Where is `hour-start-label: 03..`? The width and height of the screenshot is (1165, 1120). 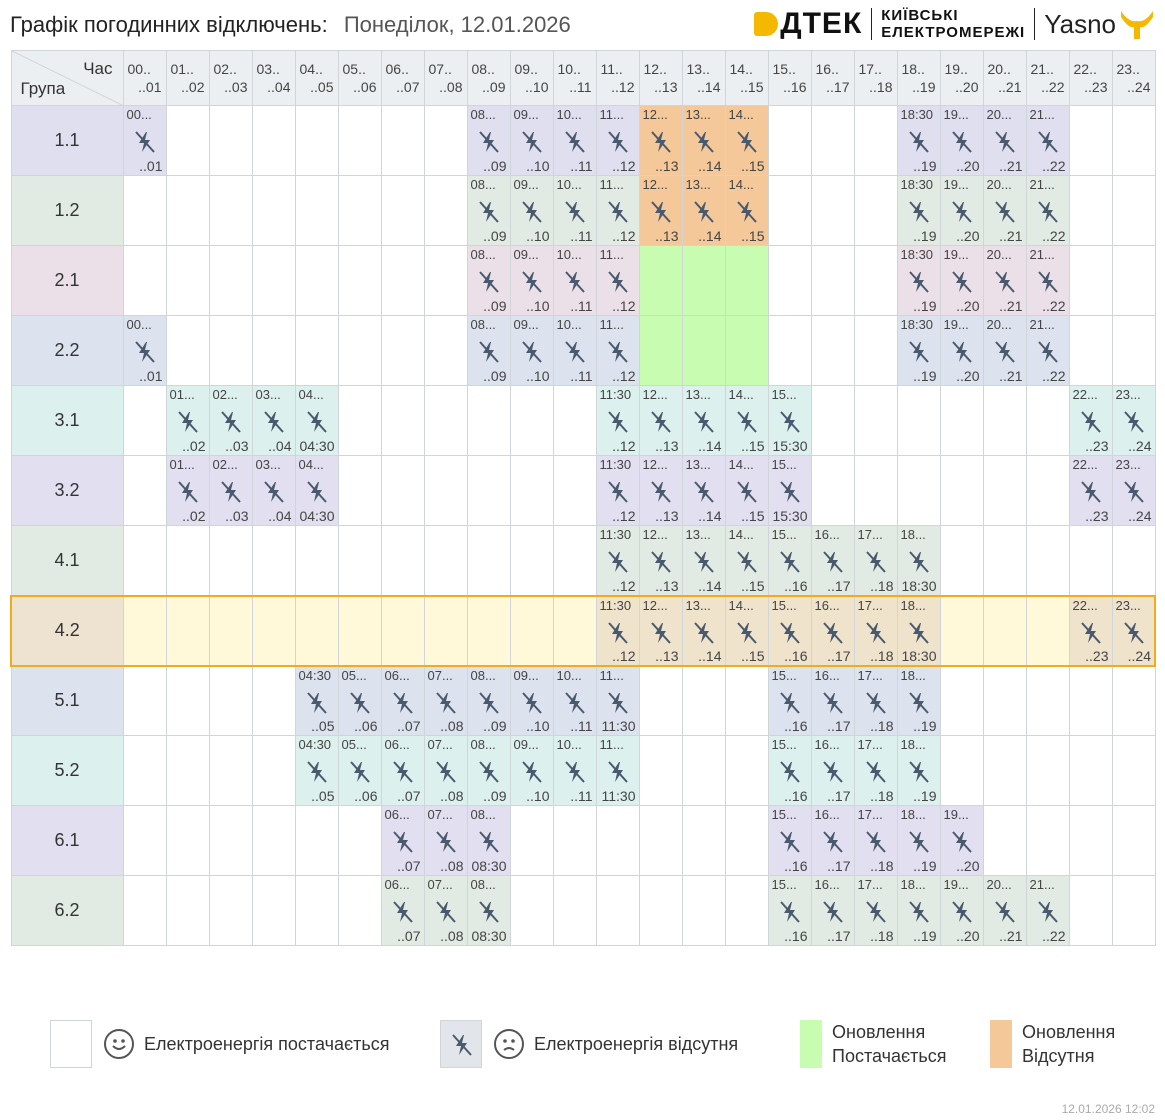 hour-start-label: 03.. is located at coordinates (268, 69).